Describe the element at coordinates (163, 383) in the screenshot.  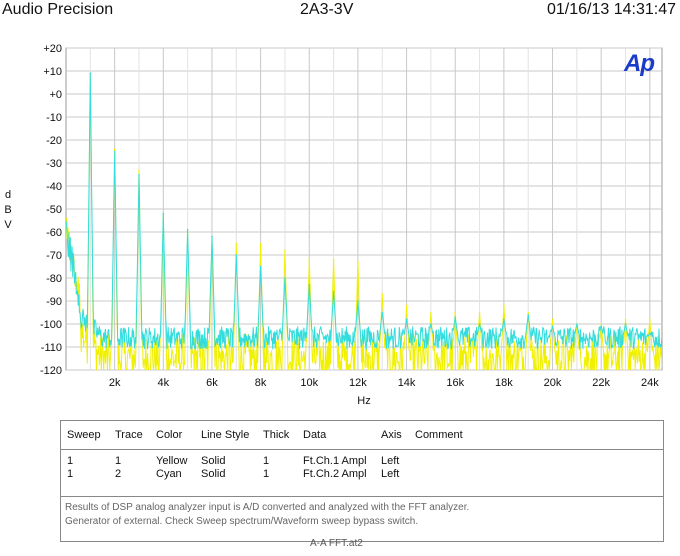
I see `x-tick-label: 4k` at that location.